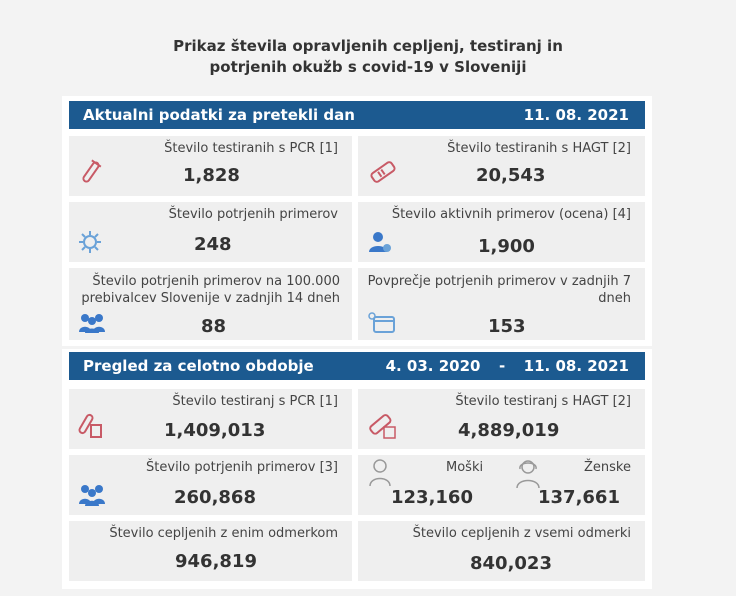 Image resolution: width=736 pixels, height=596 pixels. What do you see at coordinates (223, 533) in the screenshot?
I see `overall-vacc-one-label: Število cepljenih z enim odmerkom` at bounding box center [223, 533].